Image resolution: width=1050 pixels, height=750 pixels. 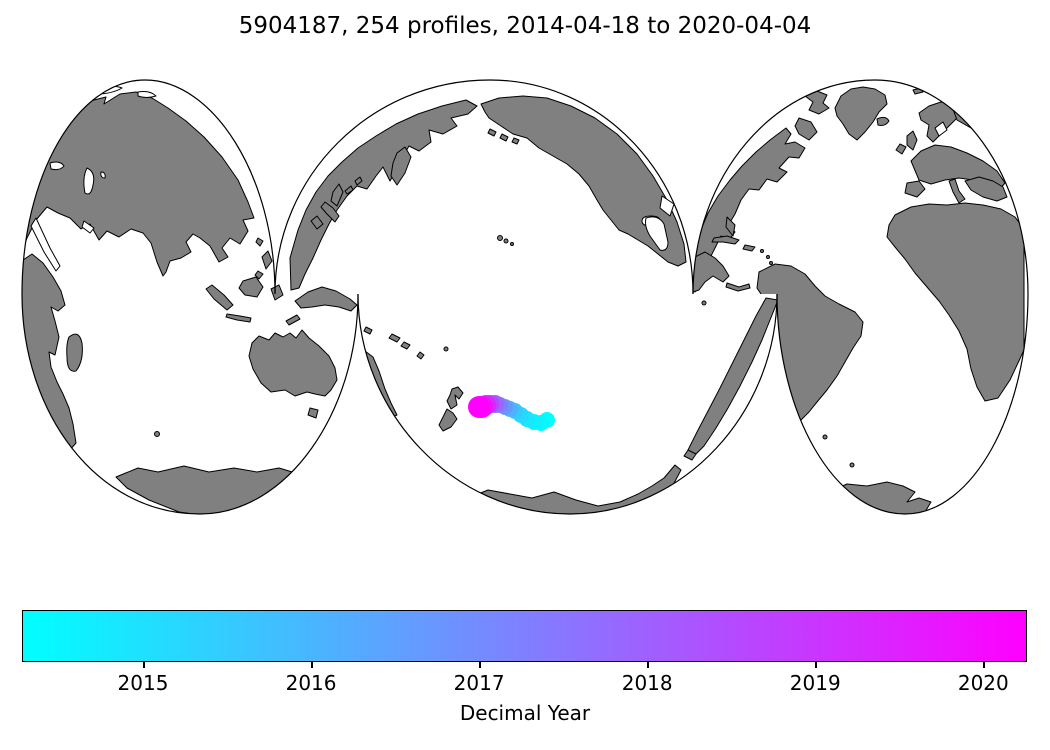 What do you see at coordinates (730, 226) in the screenshot?
I see `florida-peninsula` at bounding box center [730, 226].